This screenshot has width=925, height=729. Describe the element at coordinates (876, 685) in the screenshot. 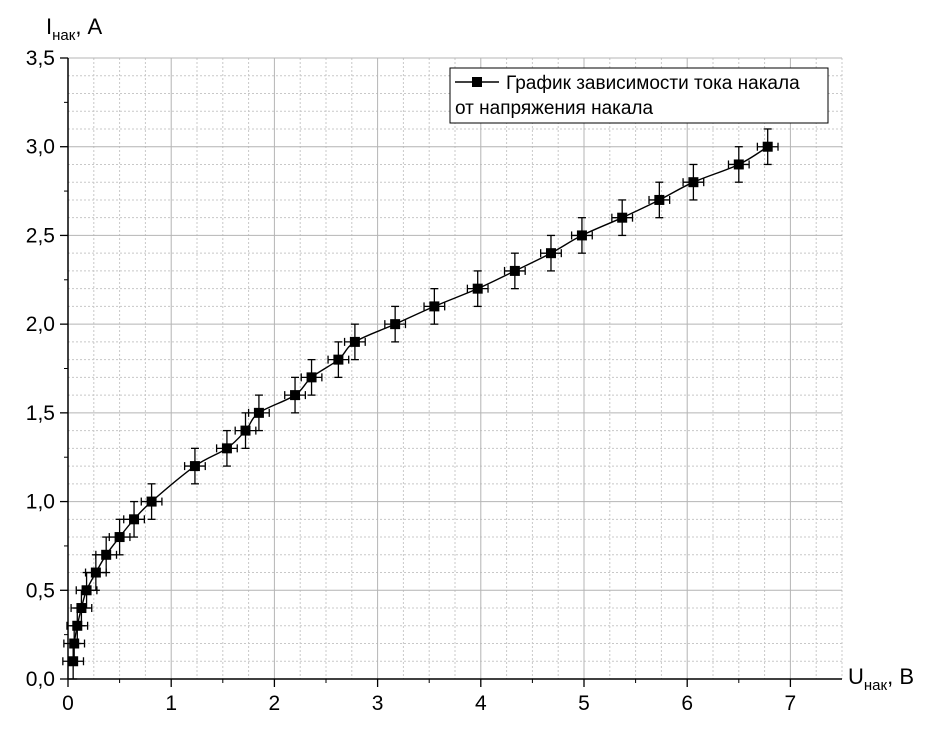

I see `x-axis-title-sub: нак` at that location.